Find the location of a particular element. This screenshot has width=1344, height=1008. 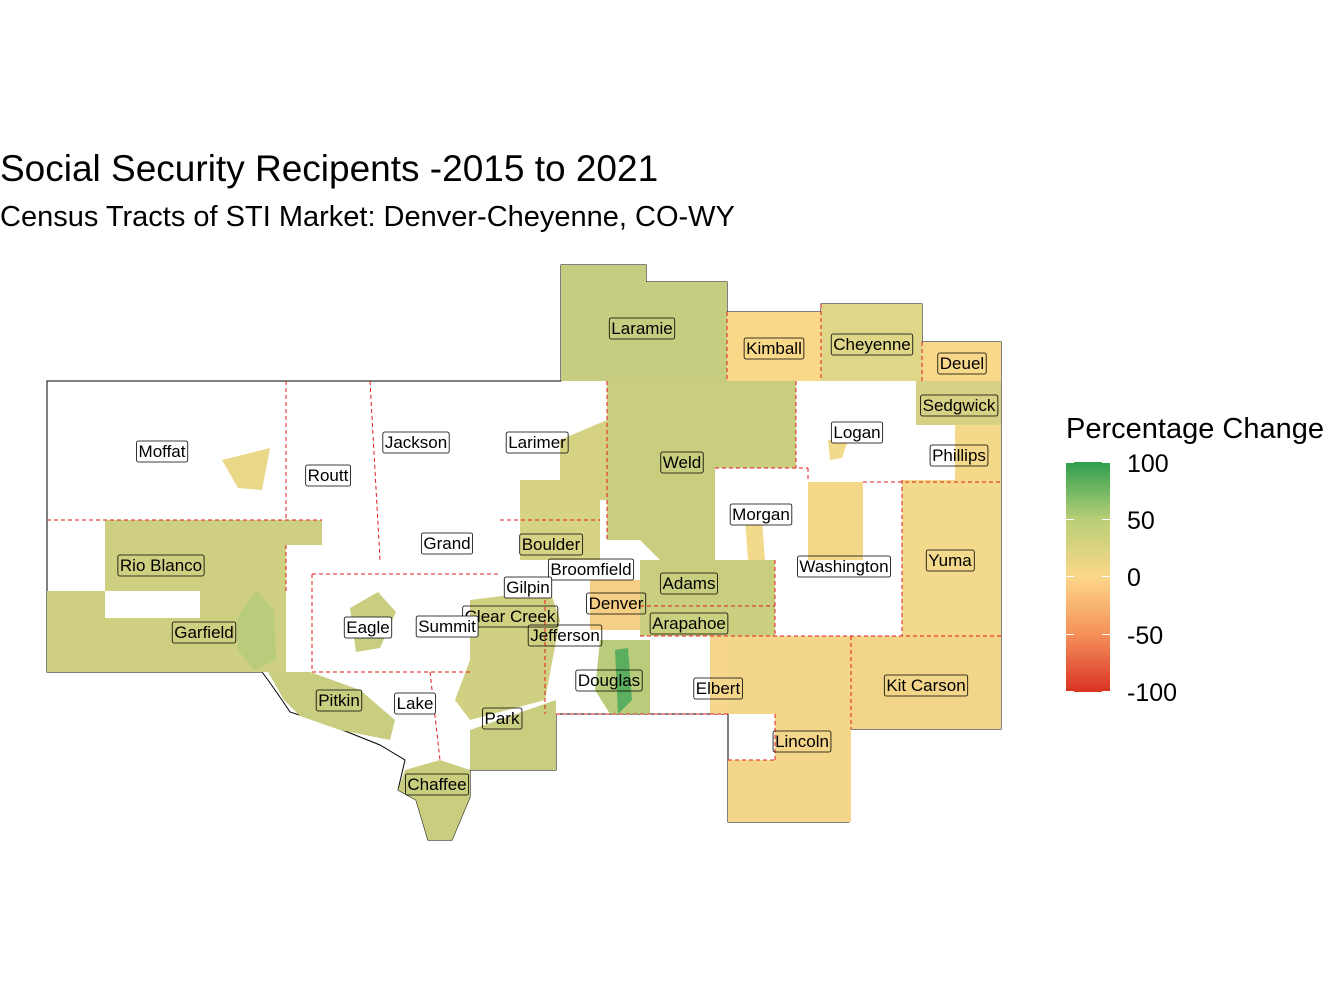

county-name: Gilpin is located at coordinates (527, 587).